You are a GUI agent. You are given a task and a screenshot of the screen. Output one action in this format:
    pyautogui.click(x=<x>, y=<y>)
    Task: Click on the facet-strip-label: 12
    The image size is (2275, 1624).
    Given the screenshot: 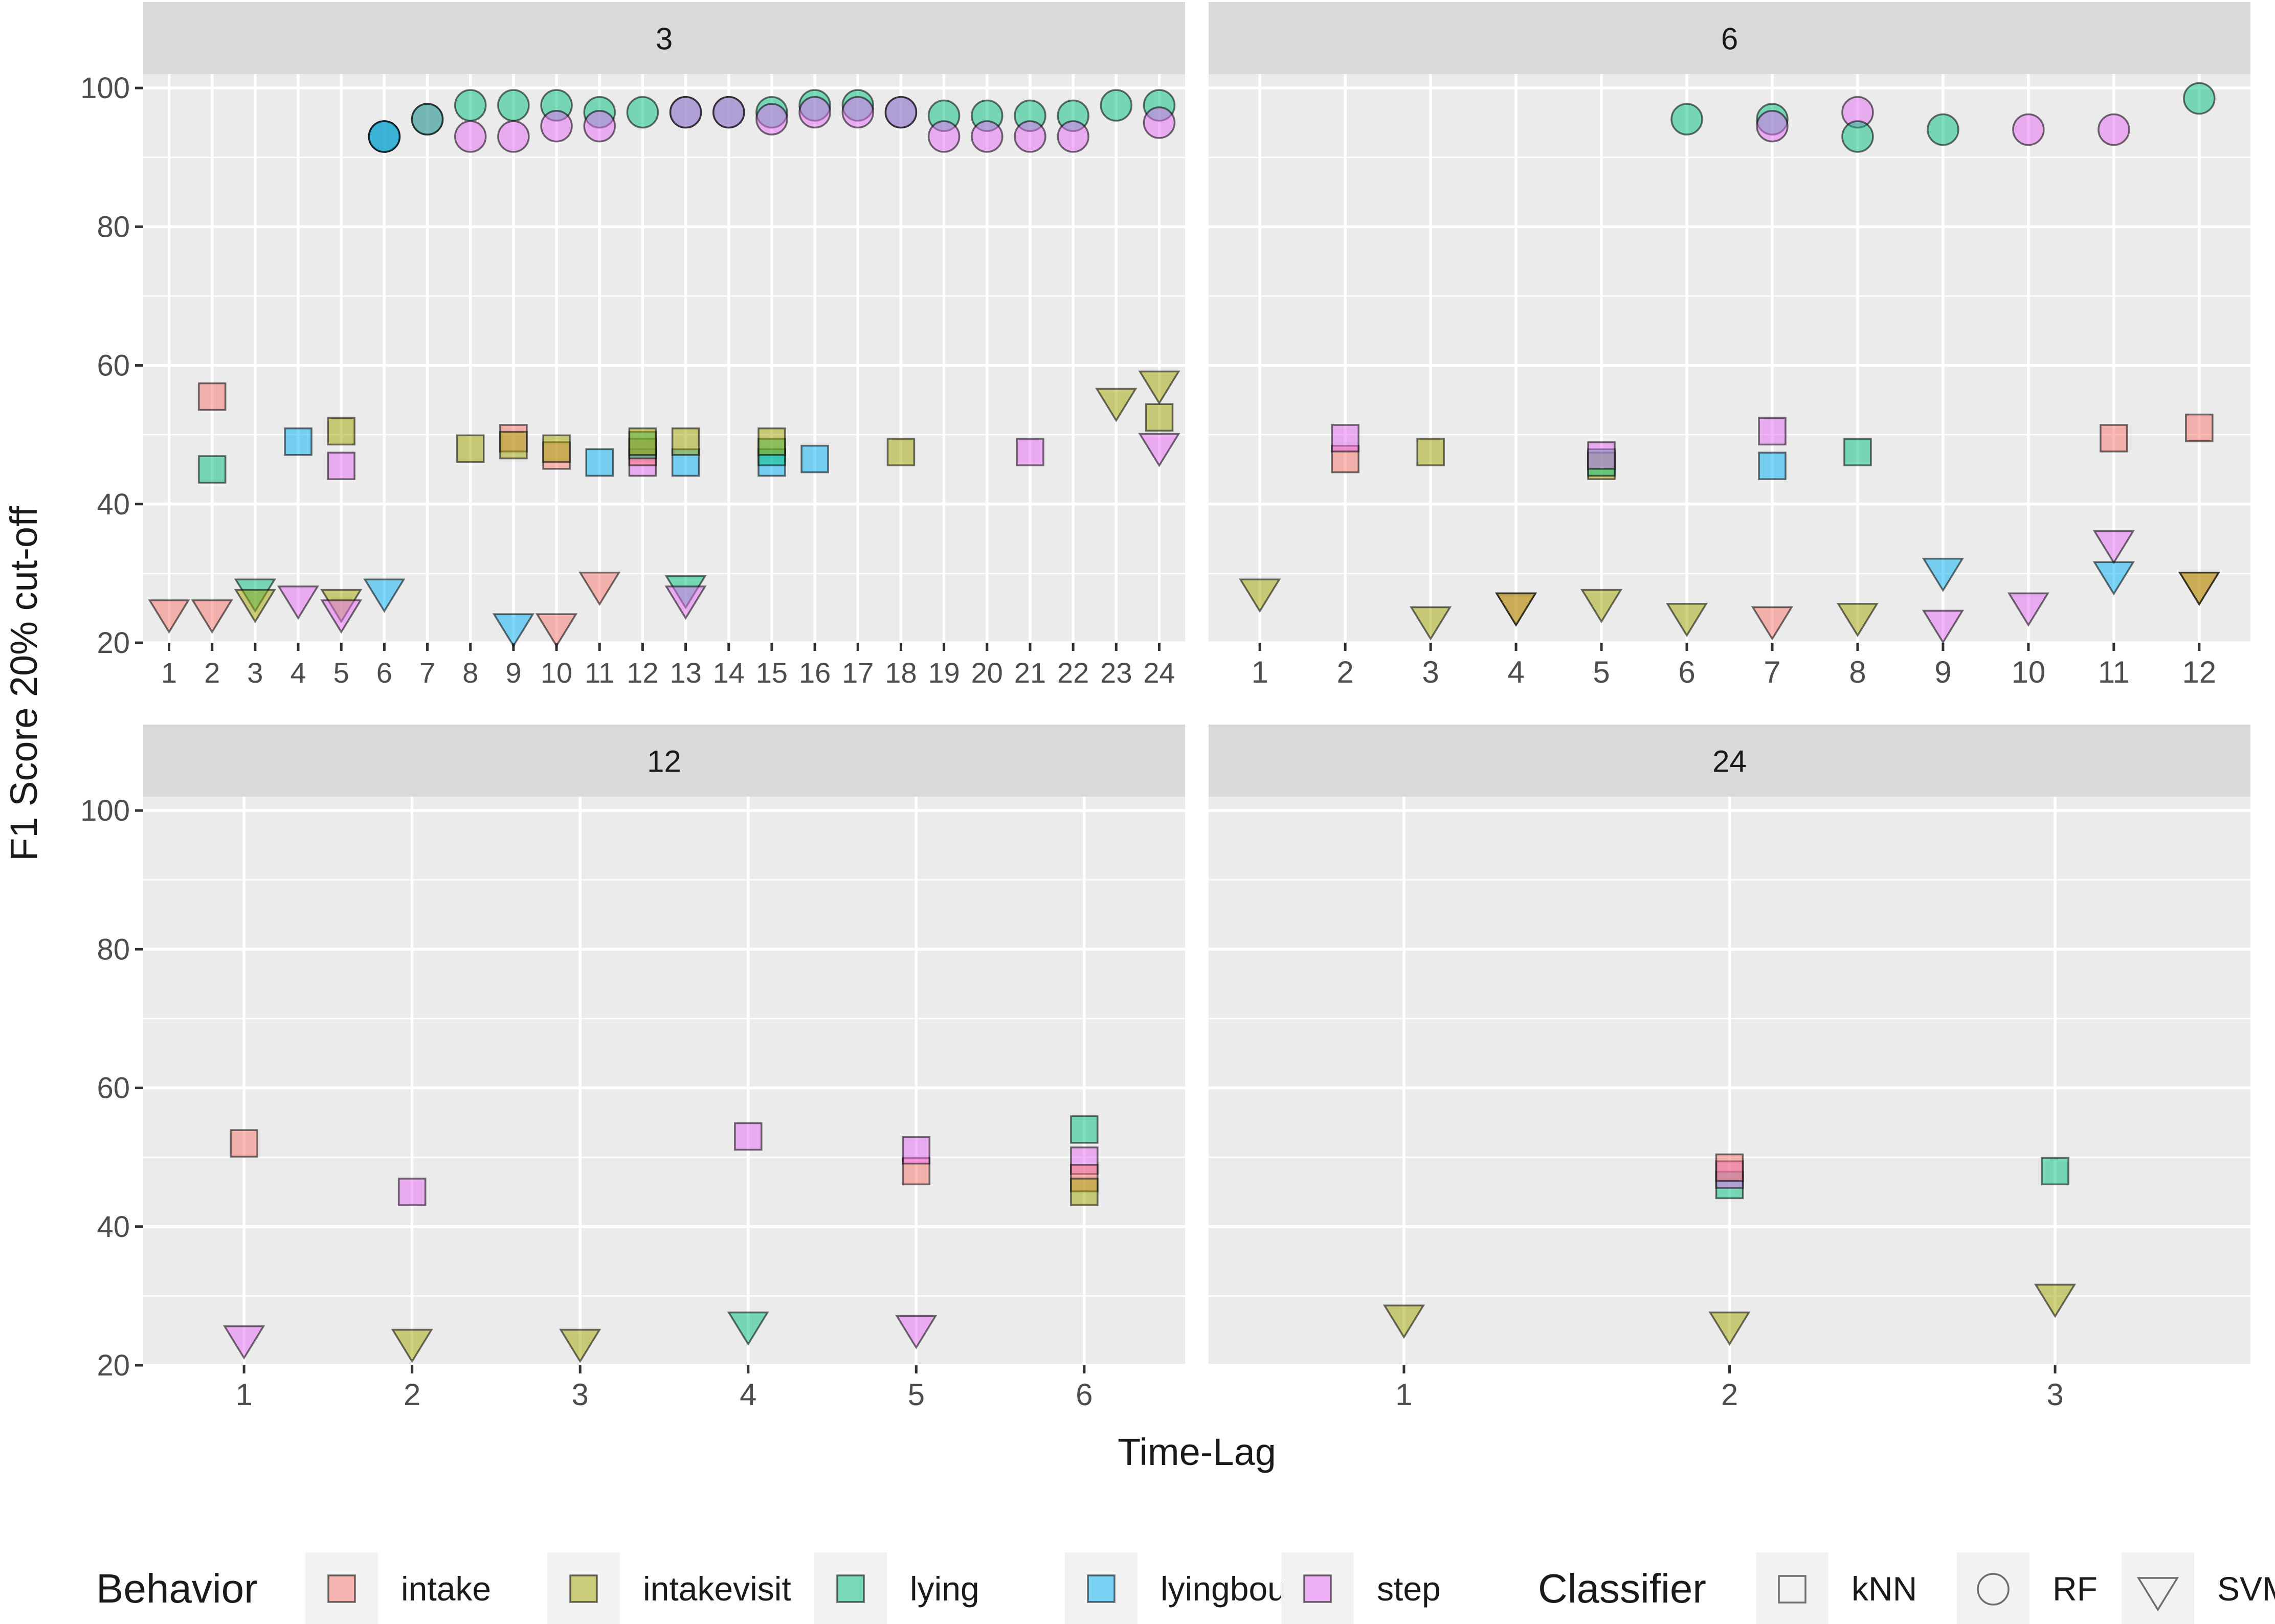 What is the action you would take?
    pyautogui.click(x=664, y=762)
    